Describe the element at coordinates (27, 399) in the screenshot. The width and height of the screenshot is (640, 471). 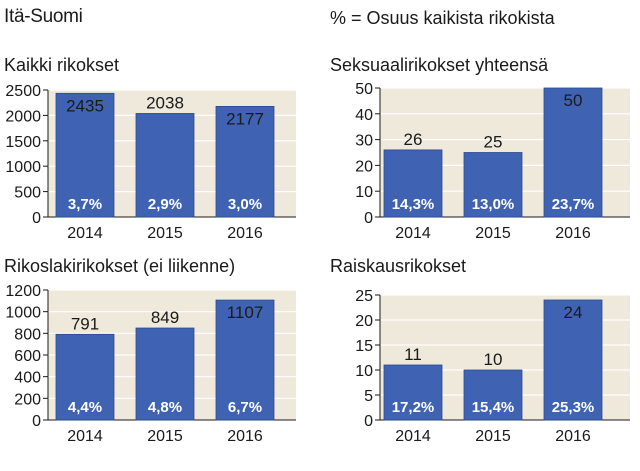
I see `y-tick-label: 200` at that location.